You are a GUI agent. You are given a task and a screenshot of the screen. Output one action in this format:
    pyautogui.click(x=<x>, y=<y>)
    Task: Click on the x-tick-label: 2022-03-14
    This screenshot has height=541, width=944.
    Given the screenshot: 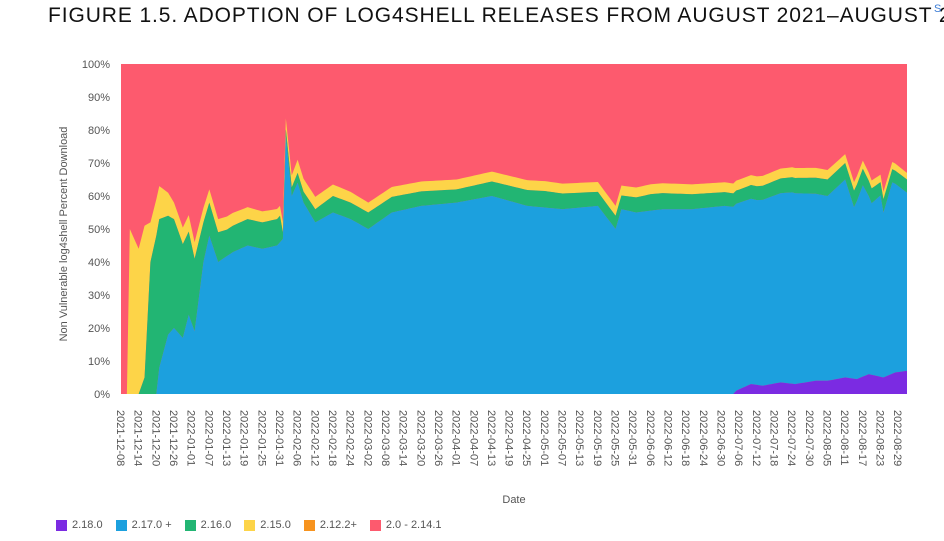 What is the action you would take?
    pyautogui.click(x=403, y=438)
    